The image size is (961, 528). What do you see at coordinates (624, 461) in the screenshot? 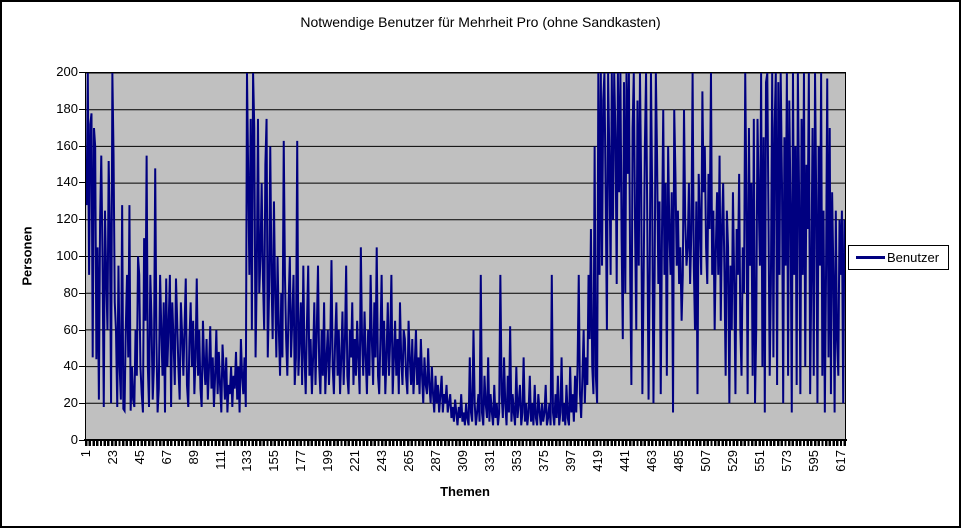
I see `x-tick-label: 441` at bounding box center [624, 461].